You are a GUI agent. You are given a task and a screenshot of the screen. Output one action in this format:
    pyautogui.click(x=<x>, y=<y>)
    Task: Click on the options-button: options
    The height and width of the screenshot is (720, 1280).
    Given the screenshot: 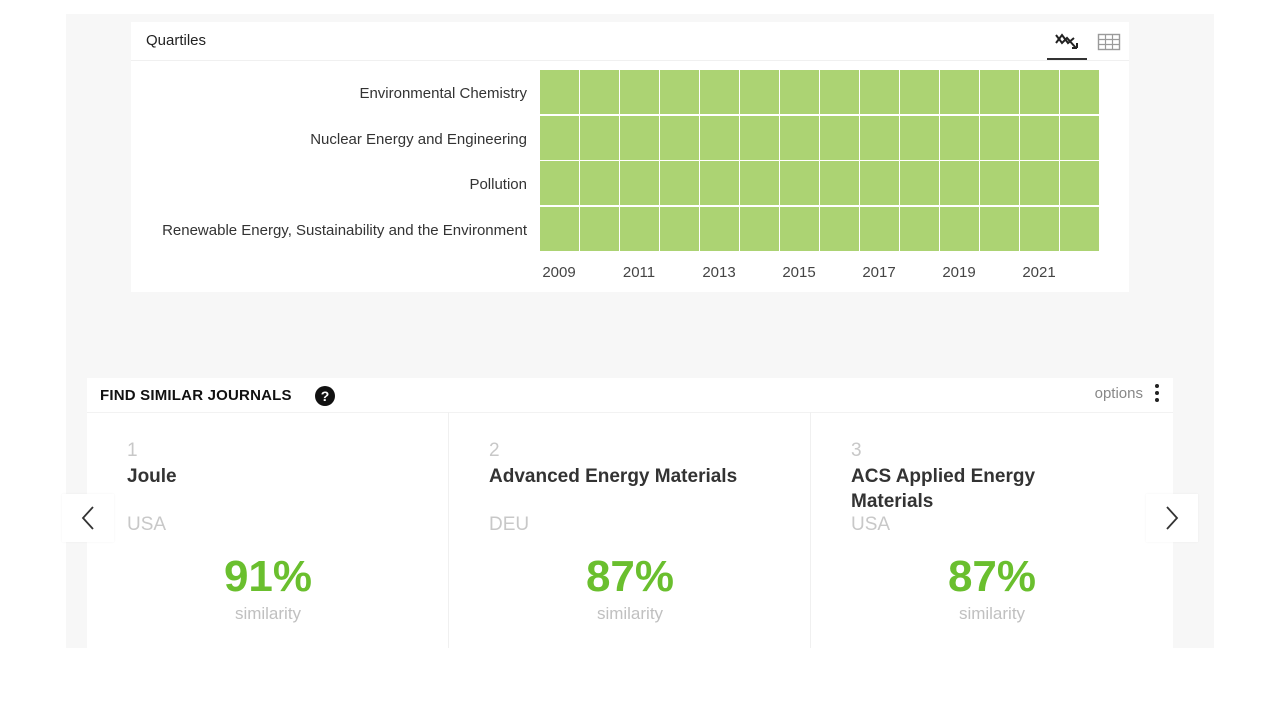 What is the action you would take?
    pyautogui.click(x=1128, y=393)
    